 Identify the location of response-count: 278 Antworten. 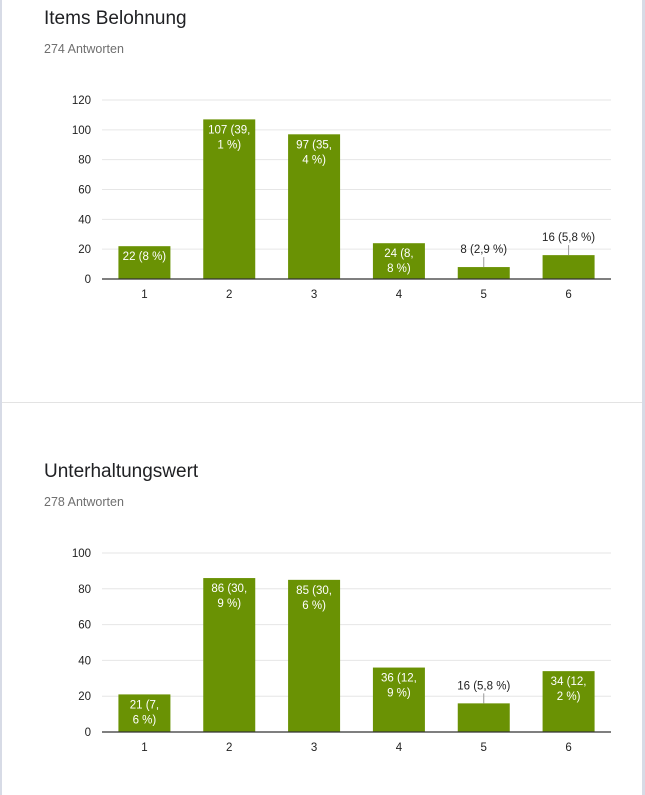
(84, 502).